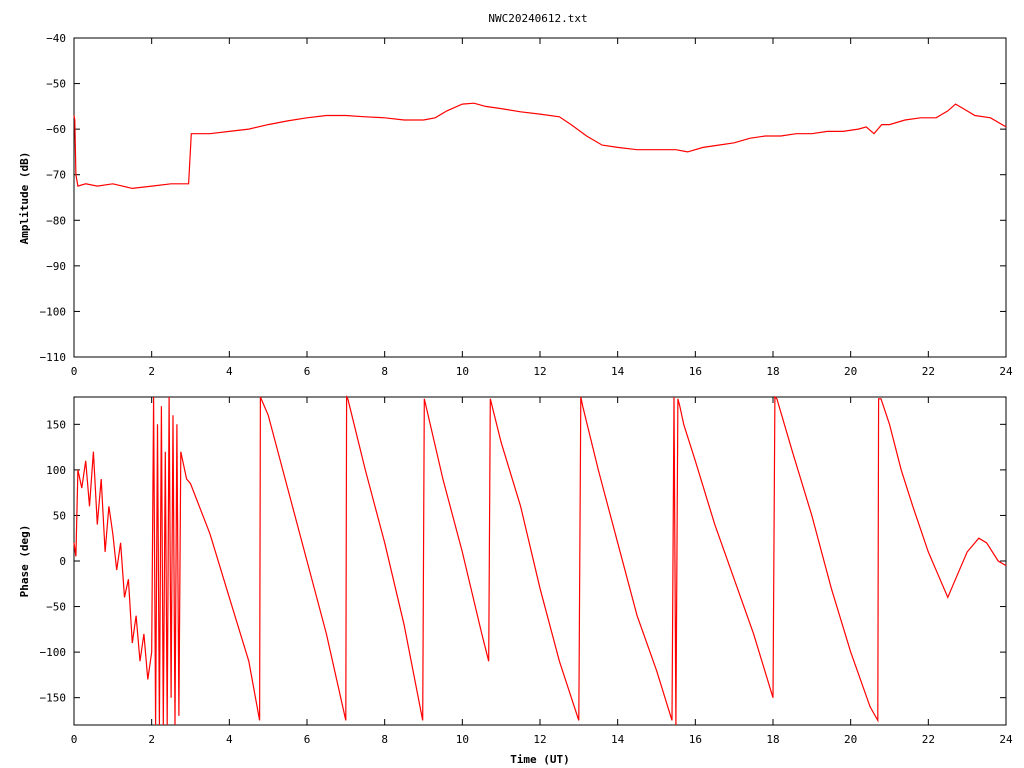 The width and height of the screenshot is (1024, 768). I want to click on phase-y-tick-labels: 150 100 50 0 −50 −100 −150, so click(53, 561).